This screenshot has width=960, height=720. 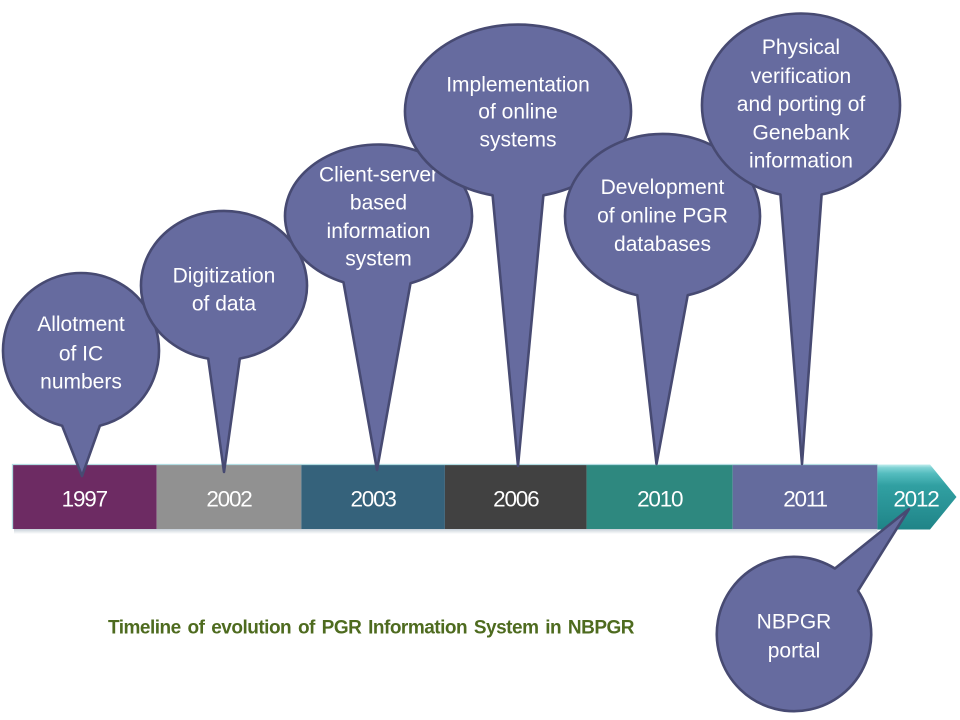 I want to click on svg-text: of online PGR, so click(x=662, y=216).